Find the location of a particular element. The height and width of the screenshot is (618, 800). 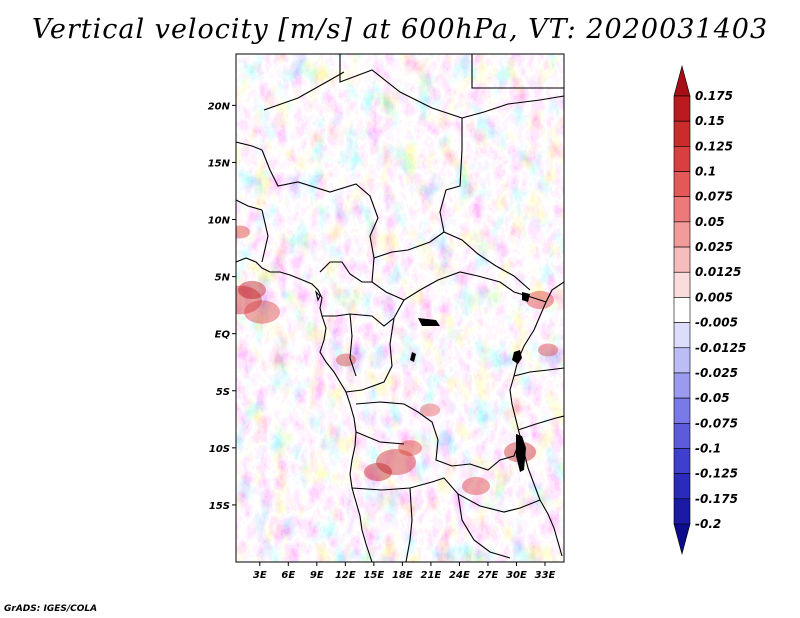

lat-tick-label: 15N is located at coordinates (219, 163).